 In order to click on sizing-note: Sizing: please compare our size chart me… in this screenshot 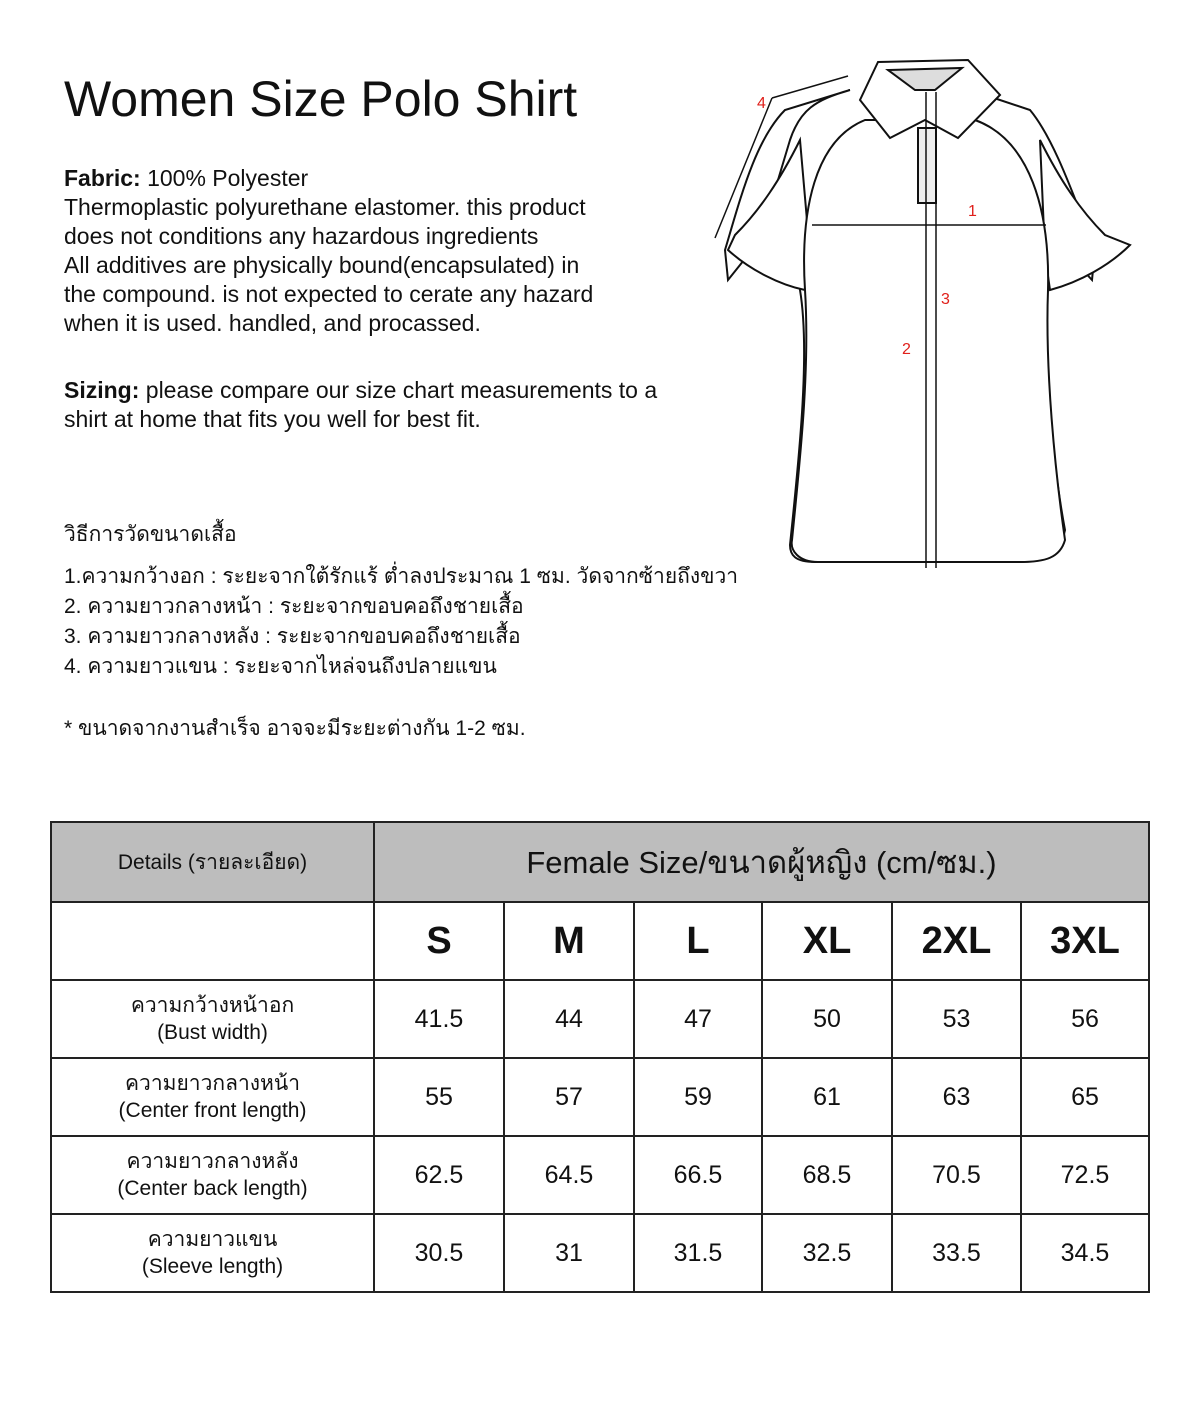, I will do `click(384, 405)`.